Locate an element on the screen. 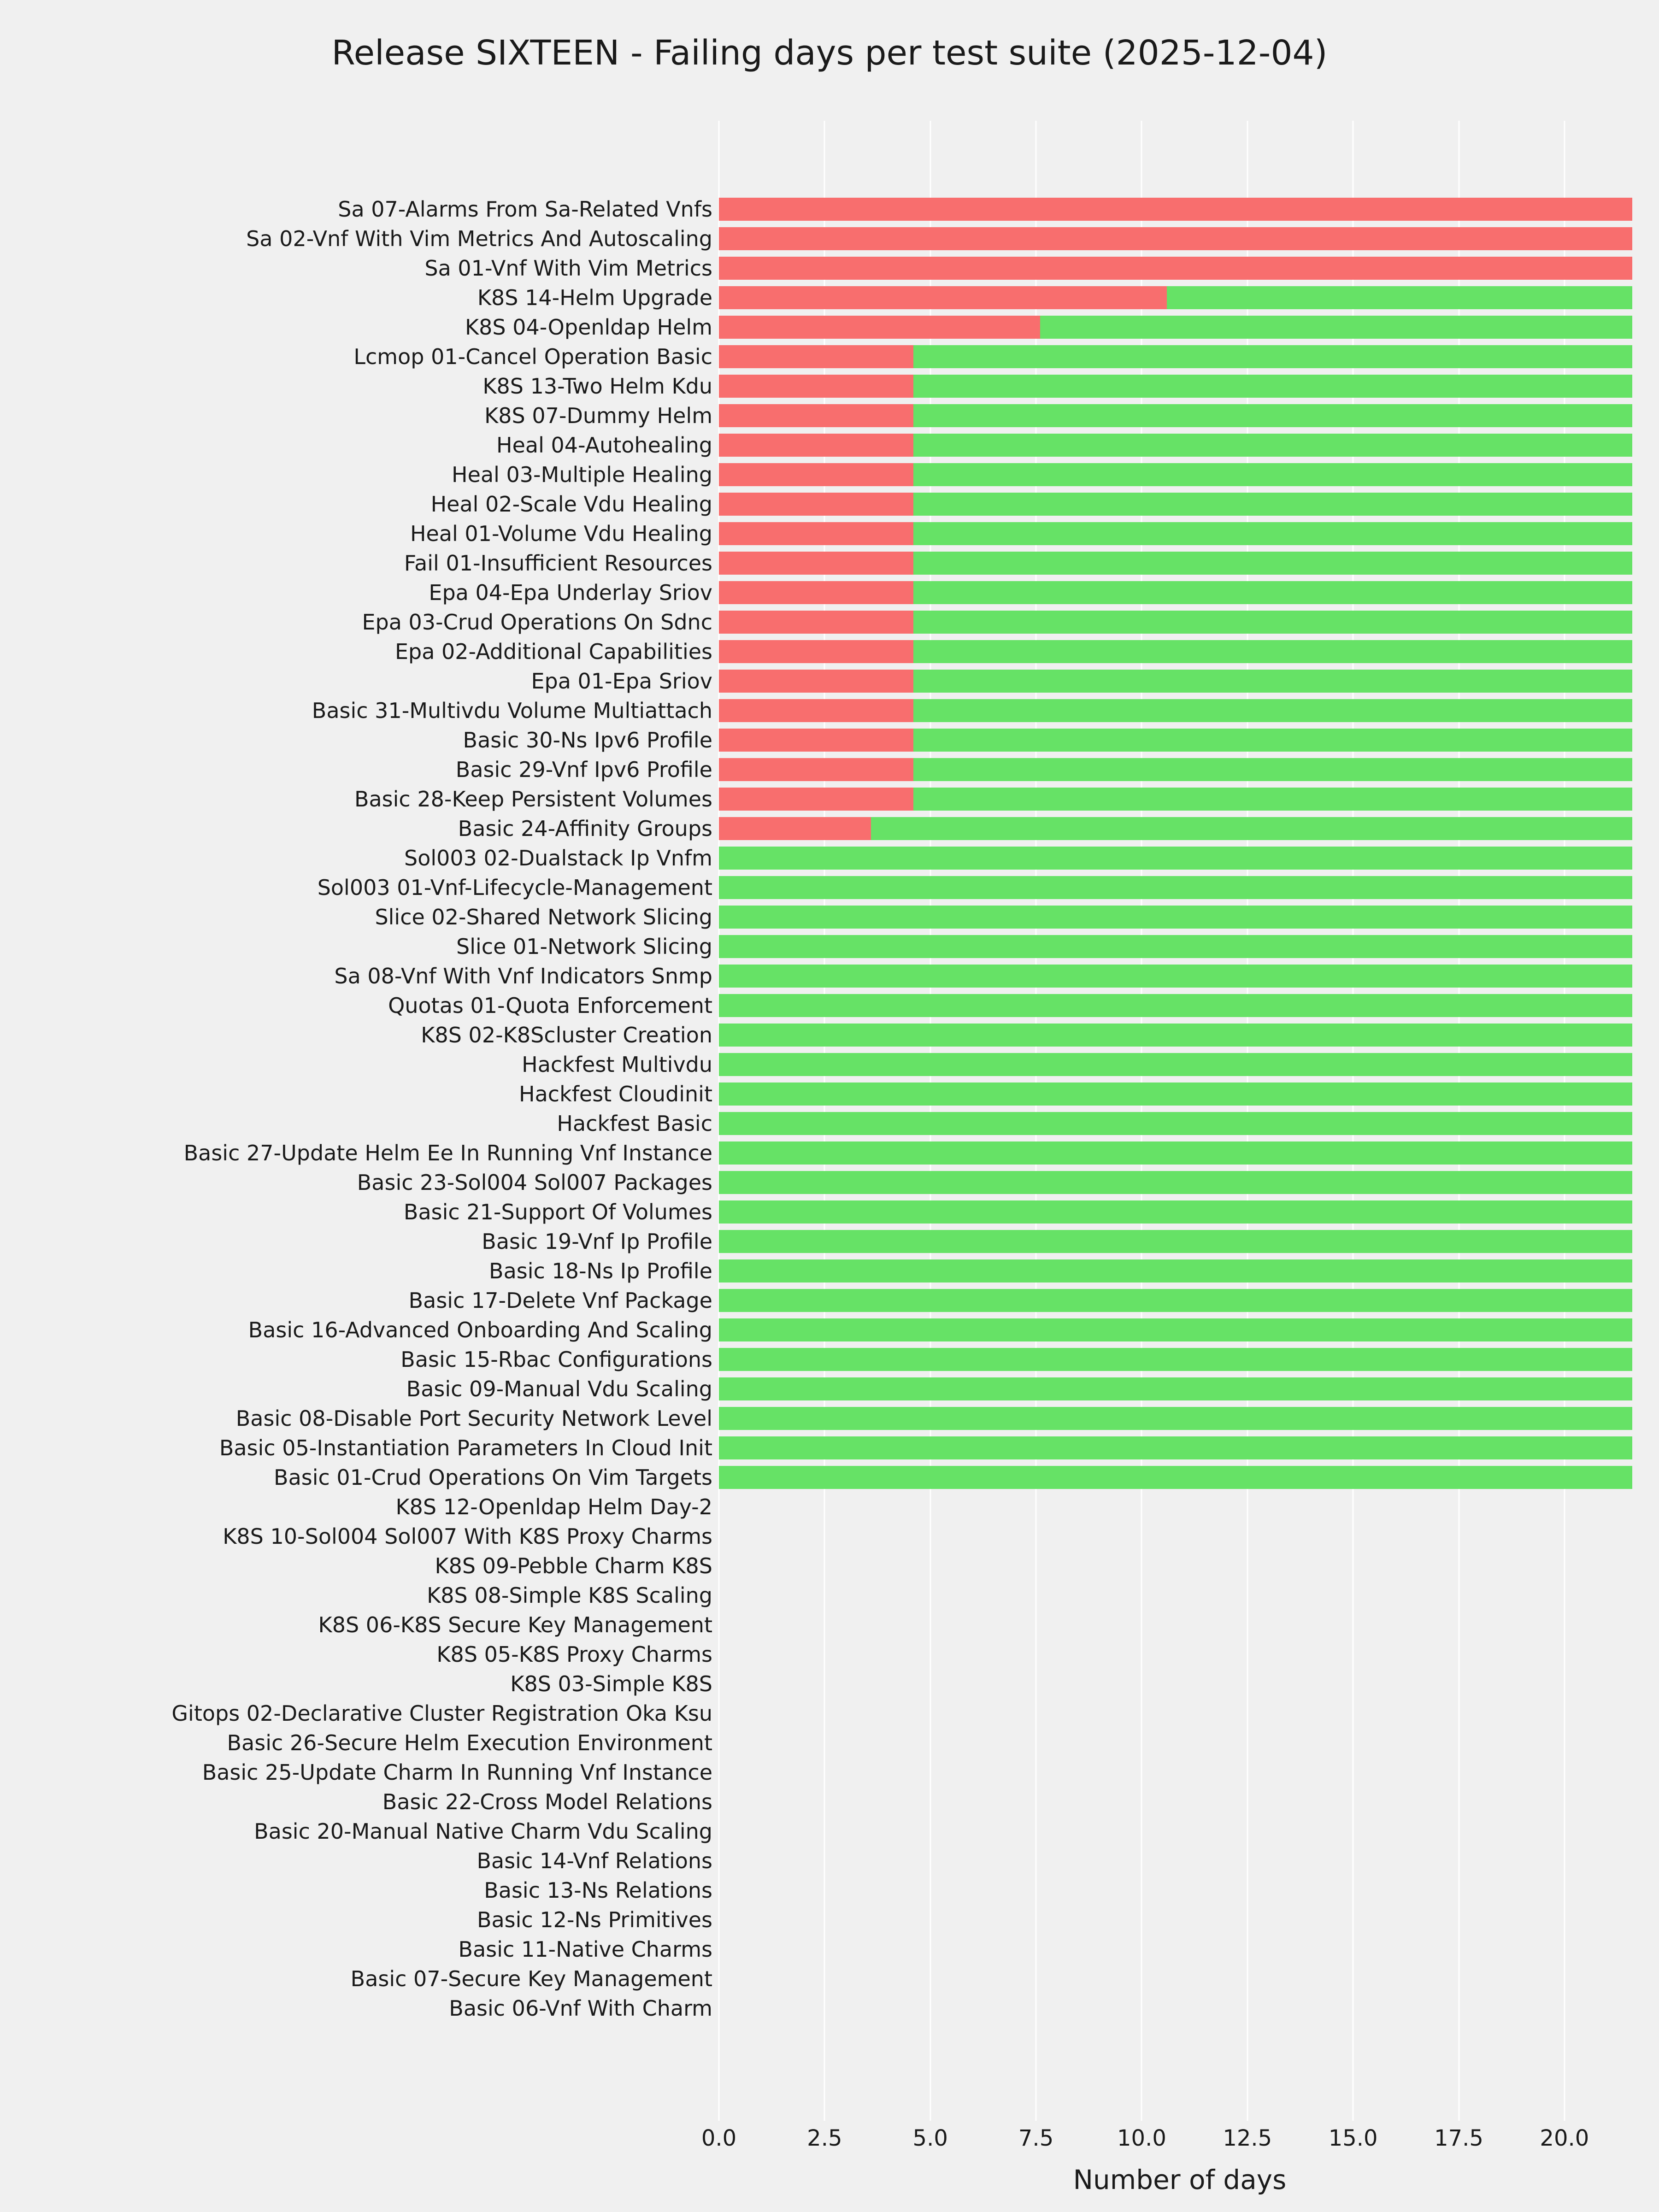 The height and width of the screenshot is (2212, 1659). x-axis-label: Number of days is located at coordinates (1180, 2179).